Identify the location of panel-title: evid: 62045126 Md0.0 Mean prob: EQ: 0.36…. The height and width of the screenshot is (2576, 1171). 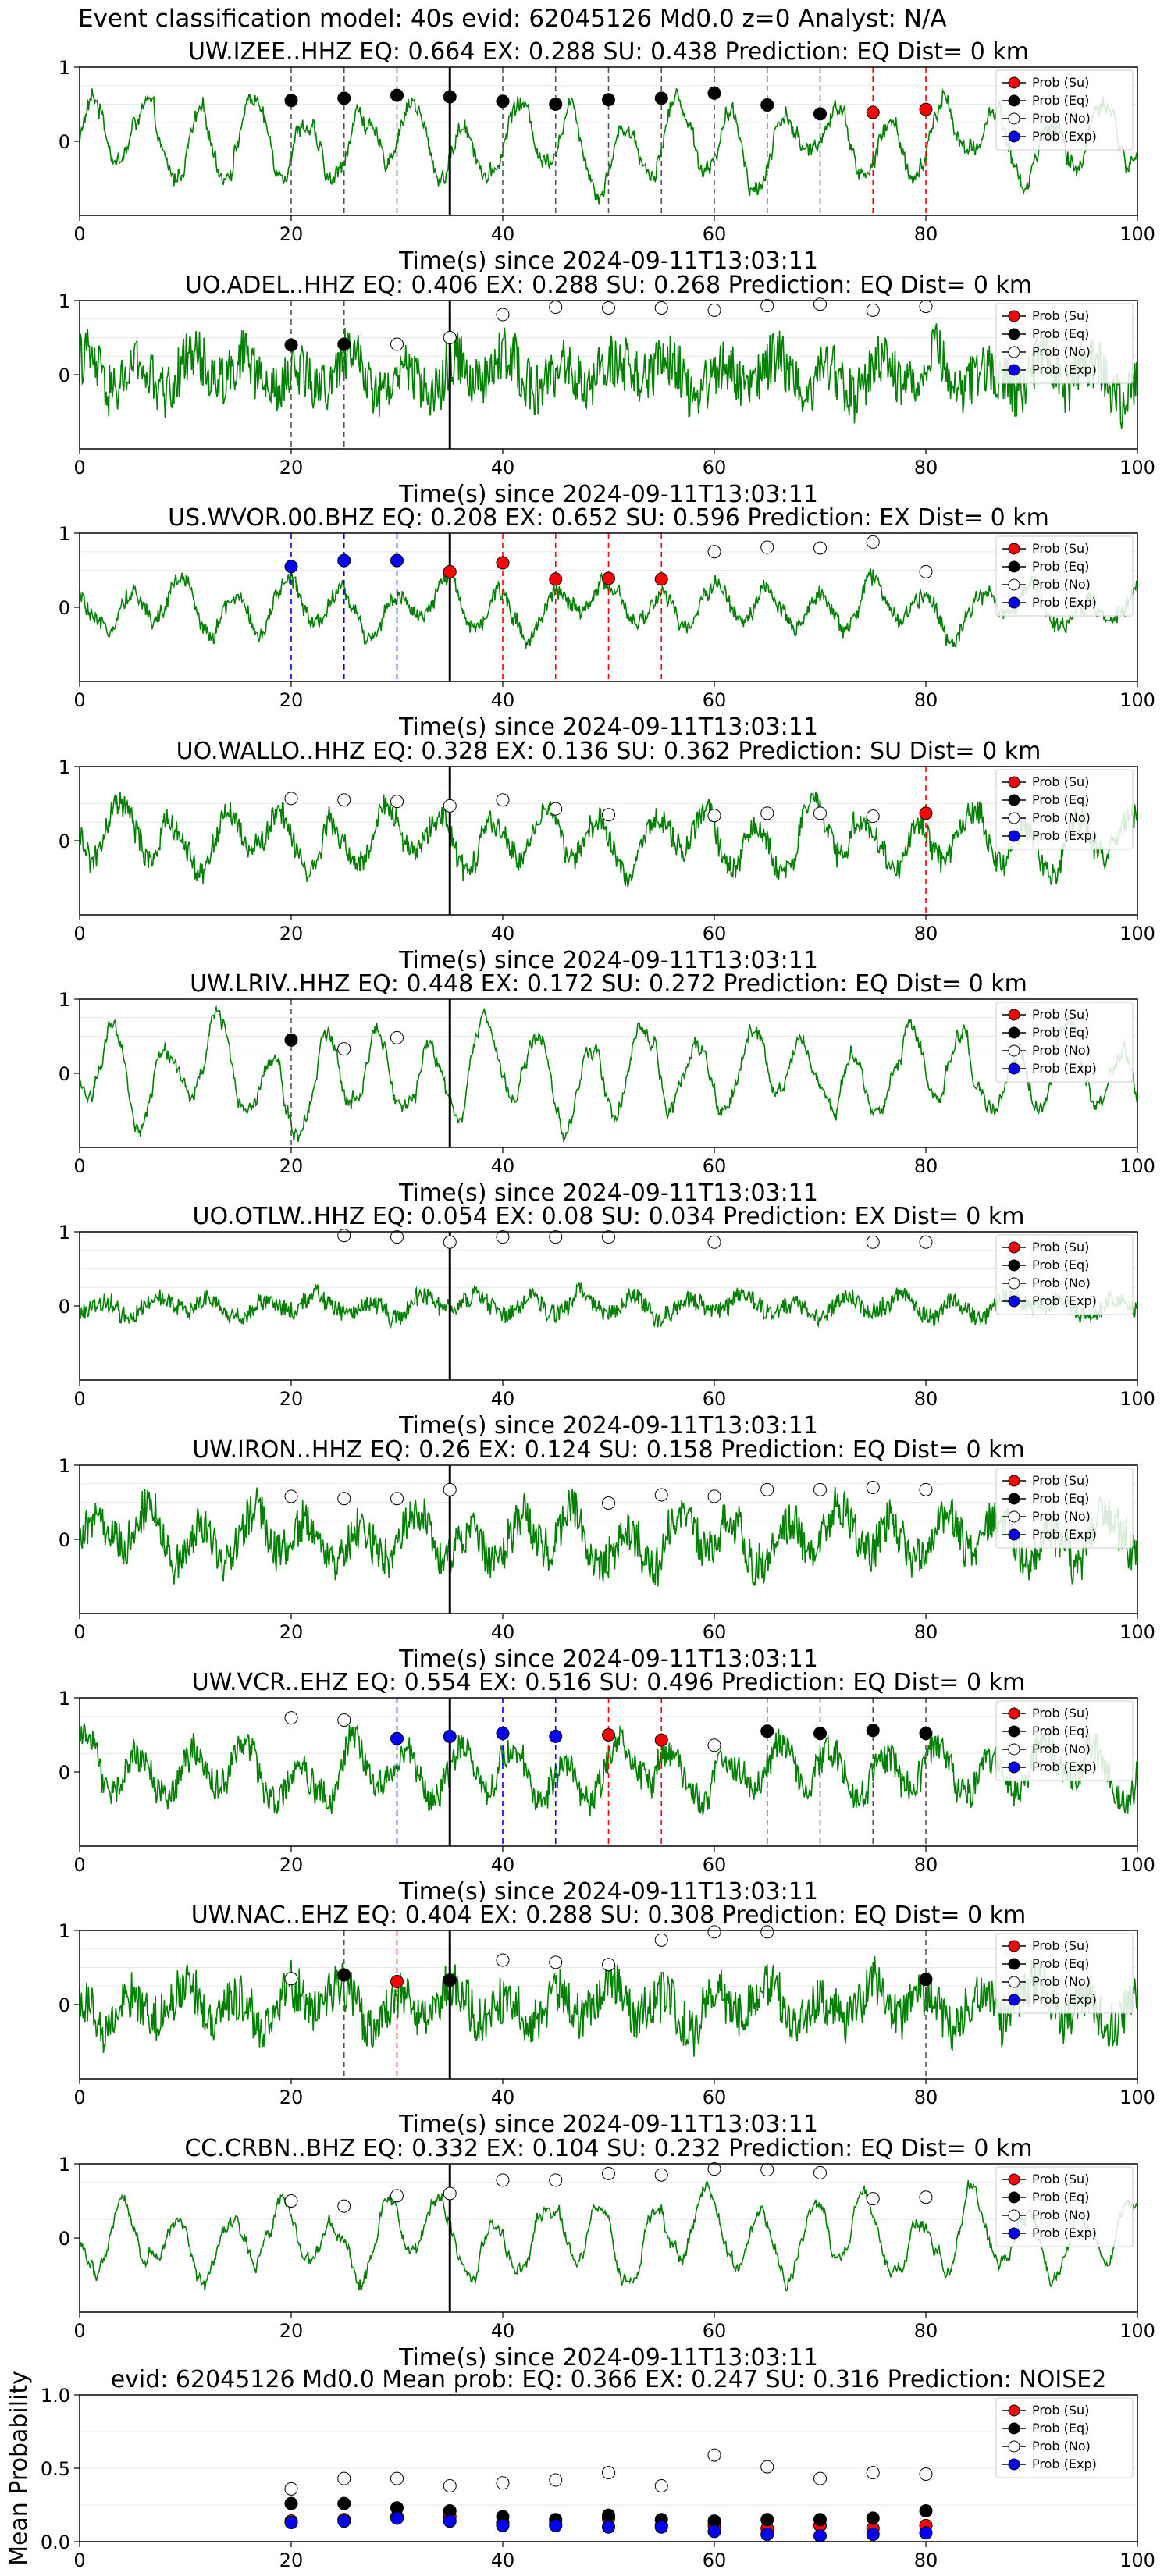
(609, 2379).